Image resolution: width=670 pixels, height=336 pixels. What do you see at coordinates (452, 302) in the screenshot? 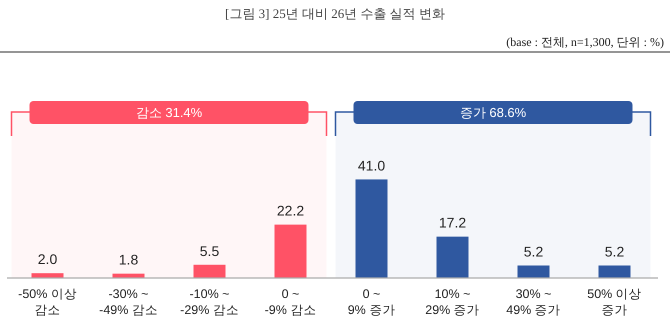
I see `x-tick-label: 10% ~ 29% 증가` at bounding box center [452, 302].